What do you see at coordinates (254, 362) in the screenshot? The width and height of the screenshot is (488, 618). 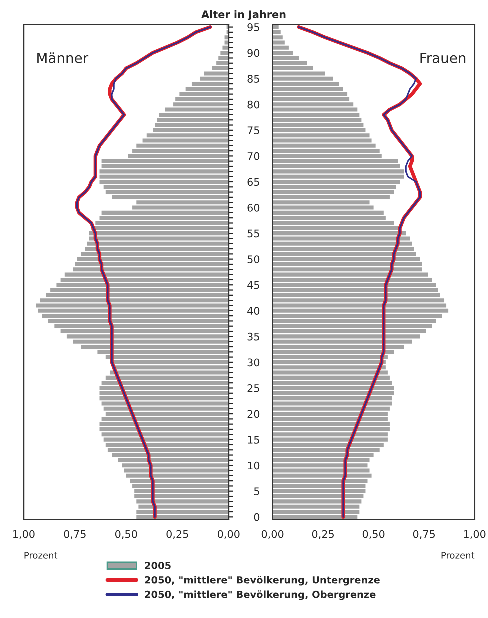 I see `y-tick-label: 30` at bounding box center [254, 362].